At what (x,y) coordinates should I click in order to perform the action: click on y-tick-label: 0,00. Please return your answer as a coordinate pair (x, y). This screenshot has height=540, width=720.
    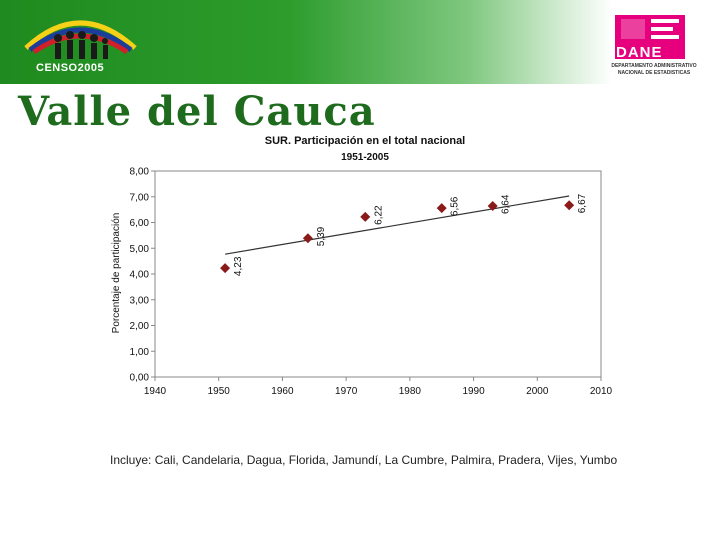
    Looking at the image, I should click on (140, 378).